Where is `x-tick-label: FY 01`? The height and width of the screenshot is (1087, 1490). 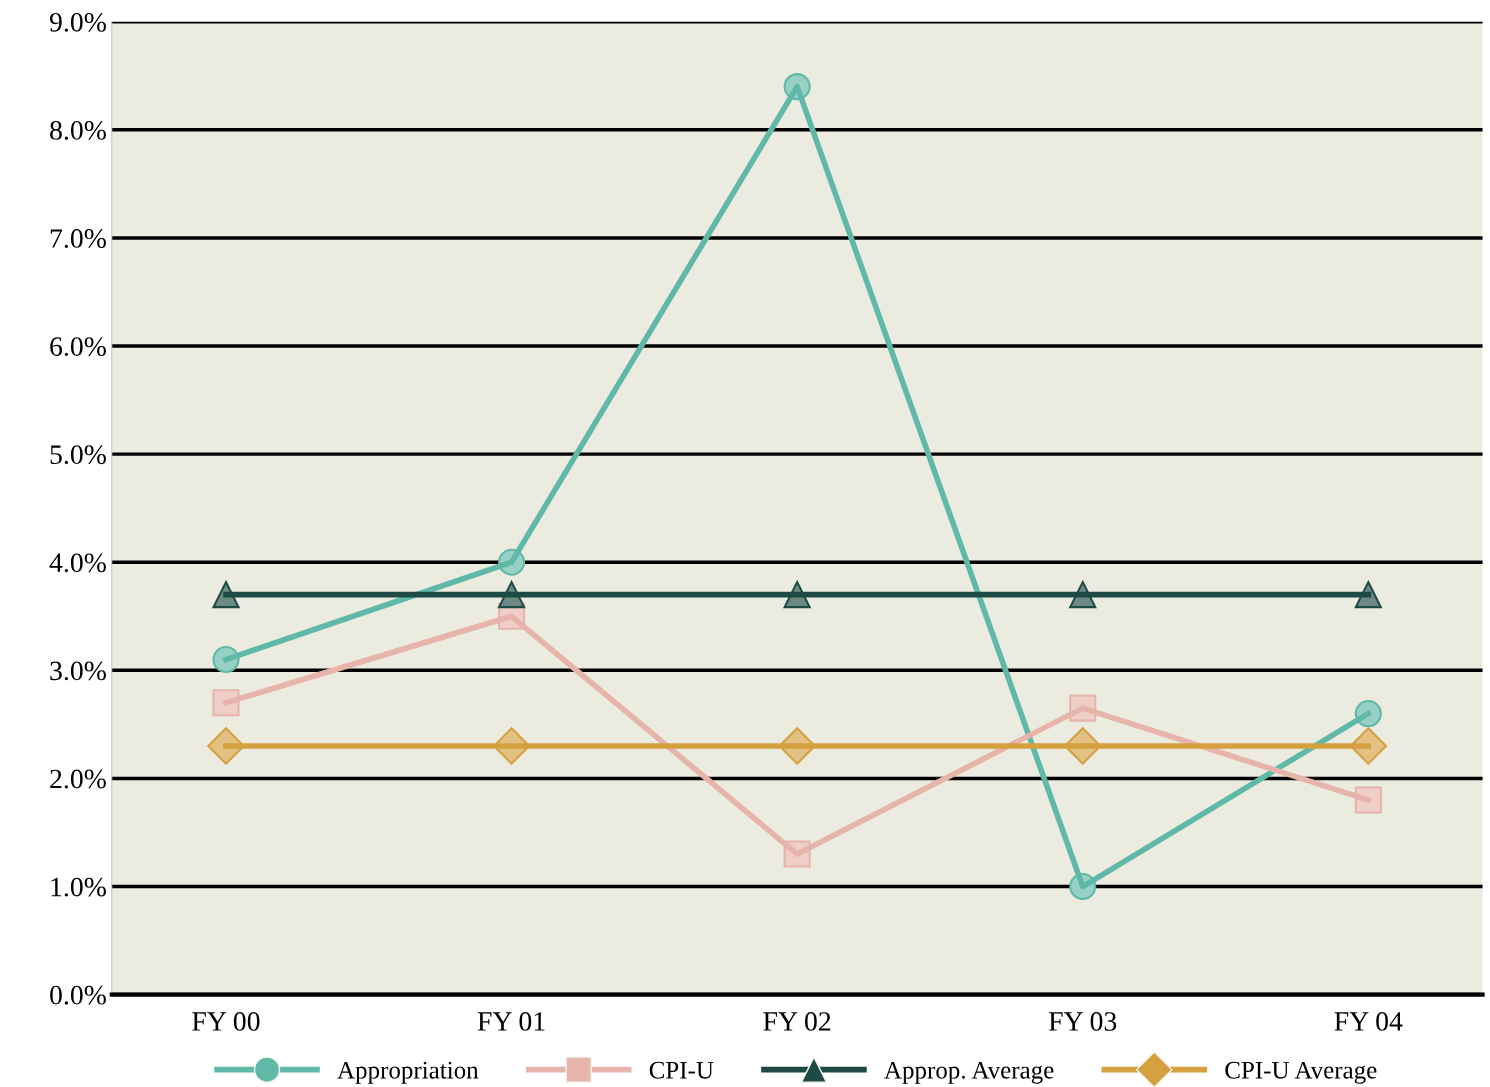 x-tick-label: FY 01 is located at coordinates (511, 1021).